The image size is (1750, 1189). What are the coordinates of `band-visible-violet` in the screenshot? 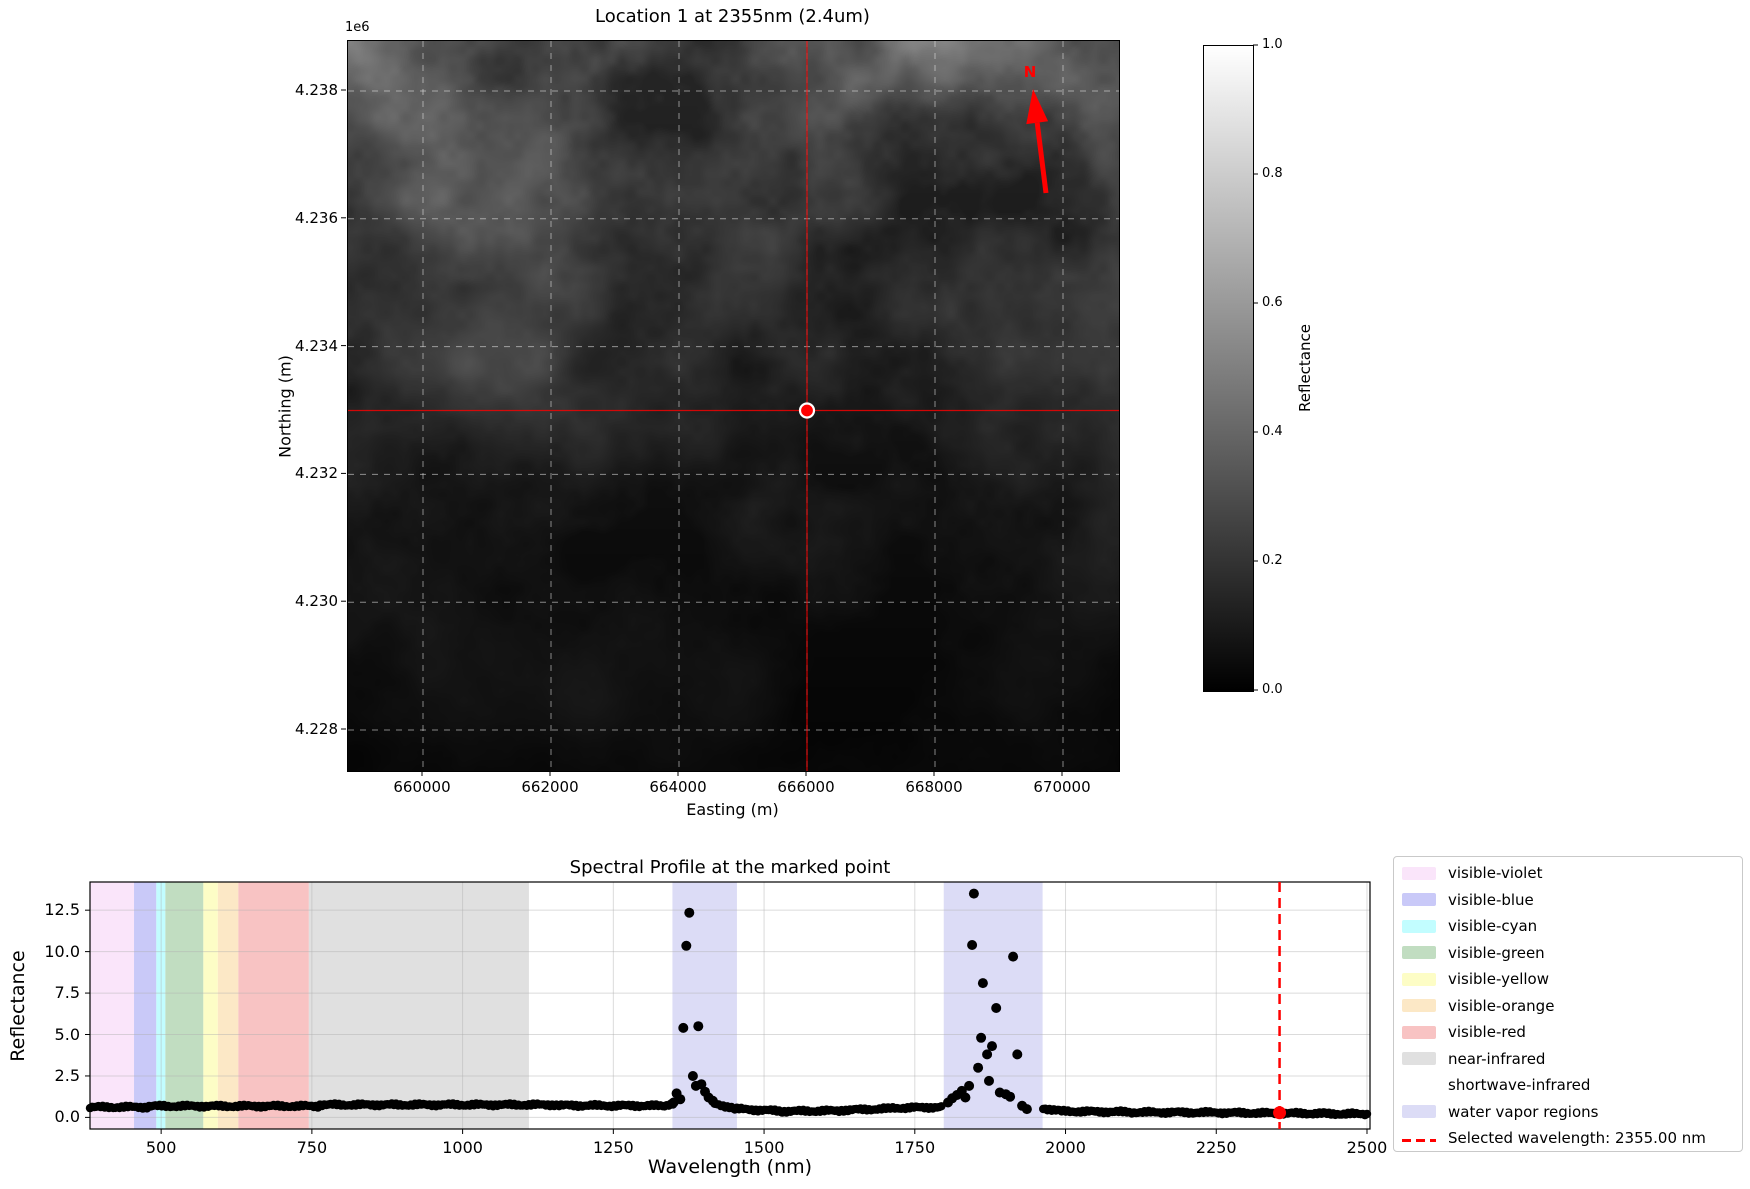 It's located at (112, 1005).